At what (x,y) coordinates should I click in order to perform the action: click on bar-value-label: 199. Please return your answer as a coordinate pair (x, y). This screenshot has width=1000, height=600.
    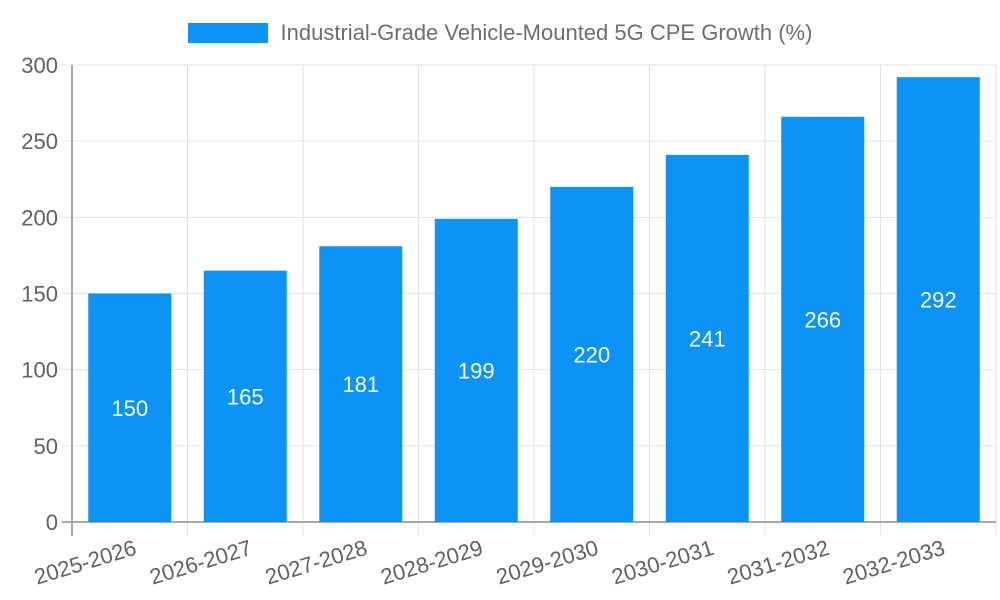
    Looking at the image, I should click on (476, 370).